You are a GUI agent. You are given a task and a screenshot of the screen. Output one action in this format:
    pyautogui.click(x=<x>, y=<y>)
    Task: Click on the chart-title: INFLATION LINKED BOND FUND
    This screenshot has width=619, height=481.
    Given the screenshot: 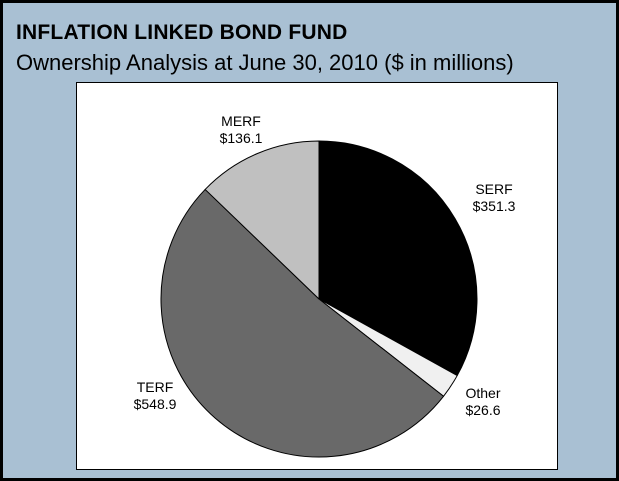 What is the action you would take?
    pyautogui.click(x=182, y=32)
    